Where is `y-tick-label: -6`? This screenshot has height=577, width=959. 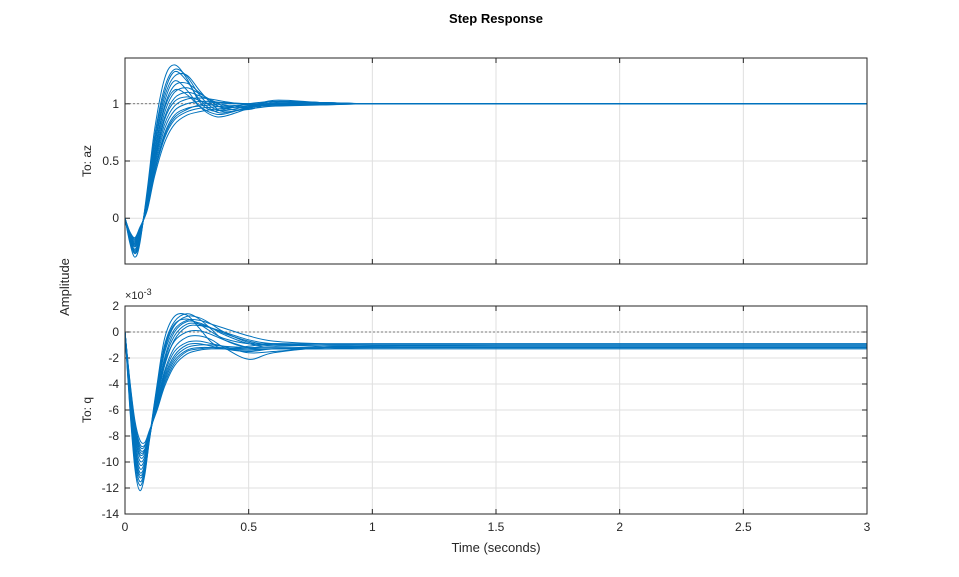
y-tick-label: -6 is located at coordinates (113, 410).